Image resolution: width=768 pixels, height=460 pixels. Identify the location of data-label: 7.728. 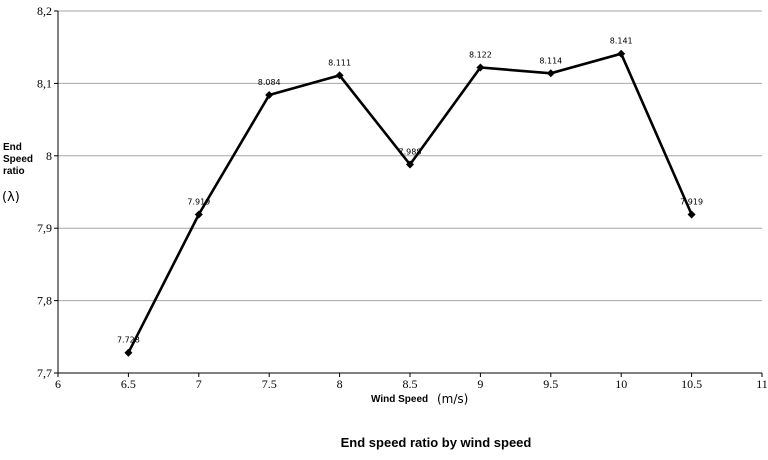
(128, 340).